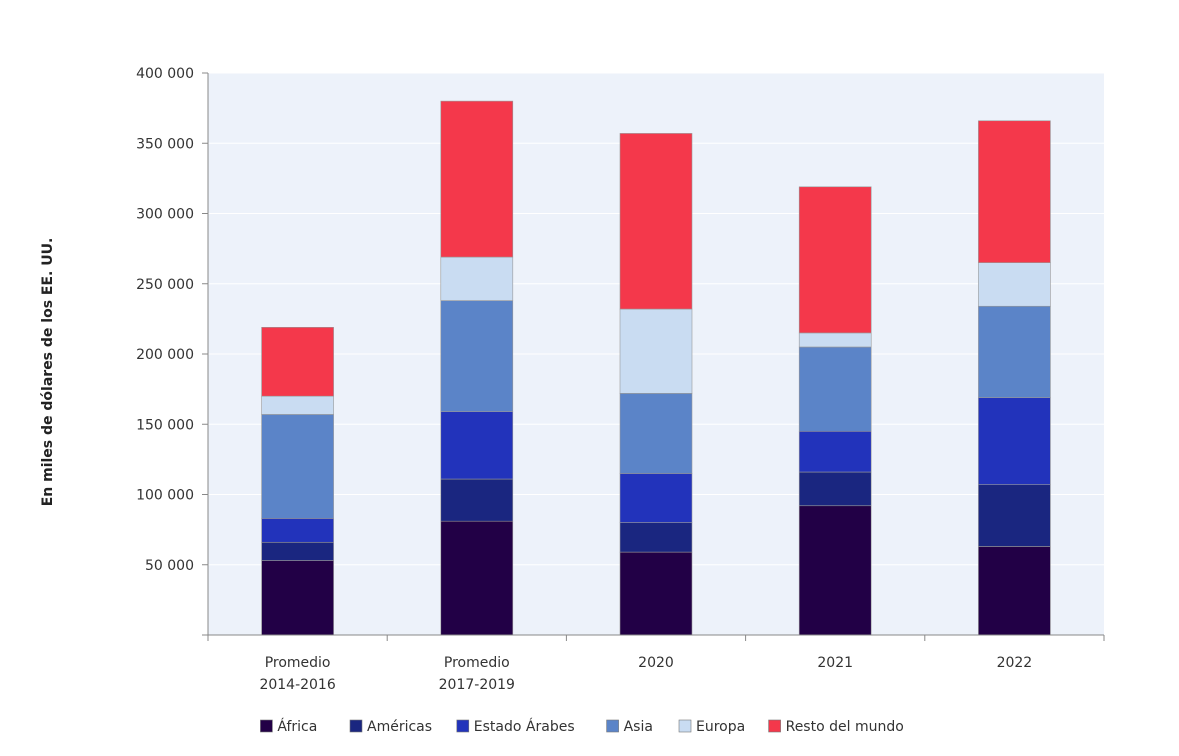 The height and width of the screenshot is (756, 1179). I want to click on x-category-label: Promedio 2017-2019, so click(477, 674).